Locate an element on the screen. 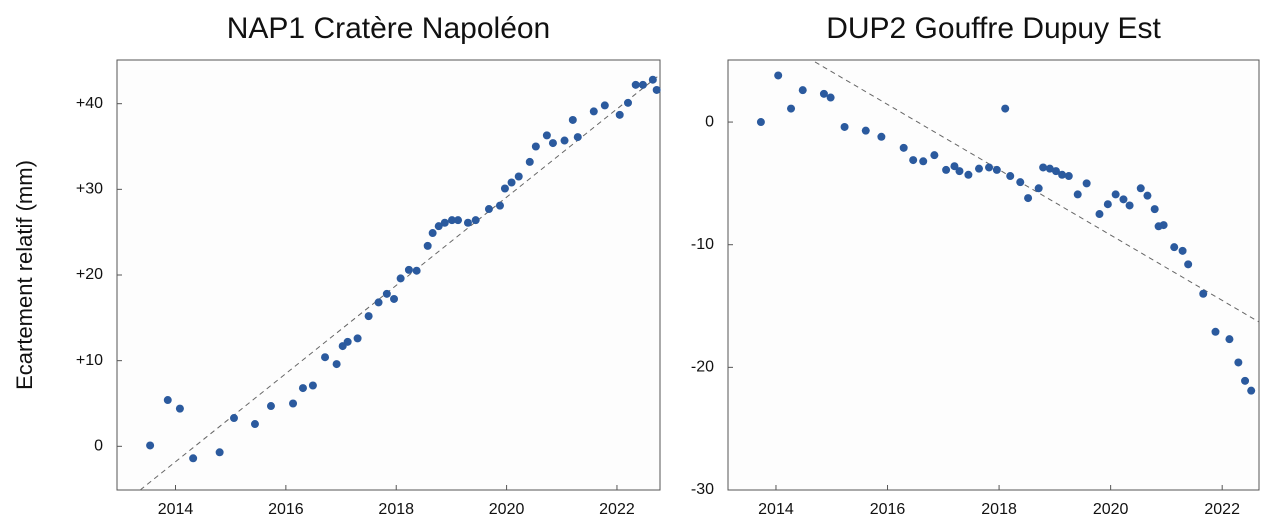  x-tick-label: 2014 is located at coordinates (176, 509).